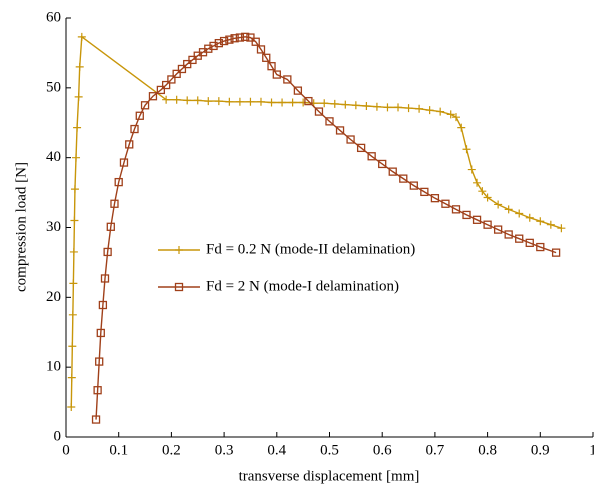 The height and width of the screenshot is (491, 594). What do you see at coordinates (276, 450) in the screenshot?
I see `x-tick-label: 0.4` at bounding box center [276, 450].